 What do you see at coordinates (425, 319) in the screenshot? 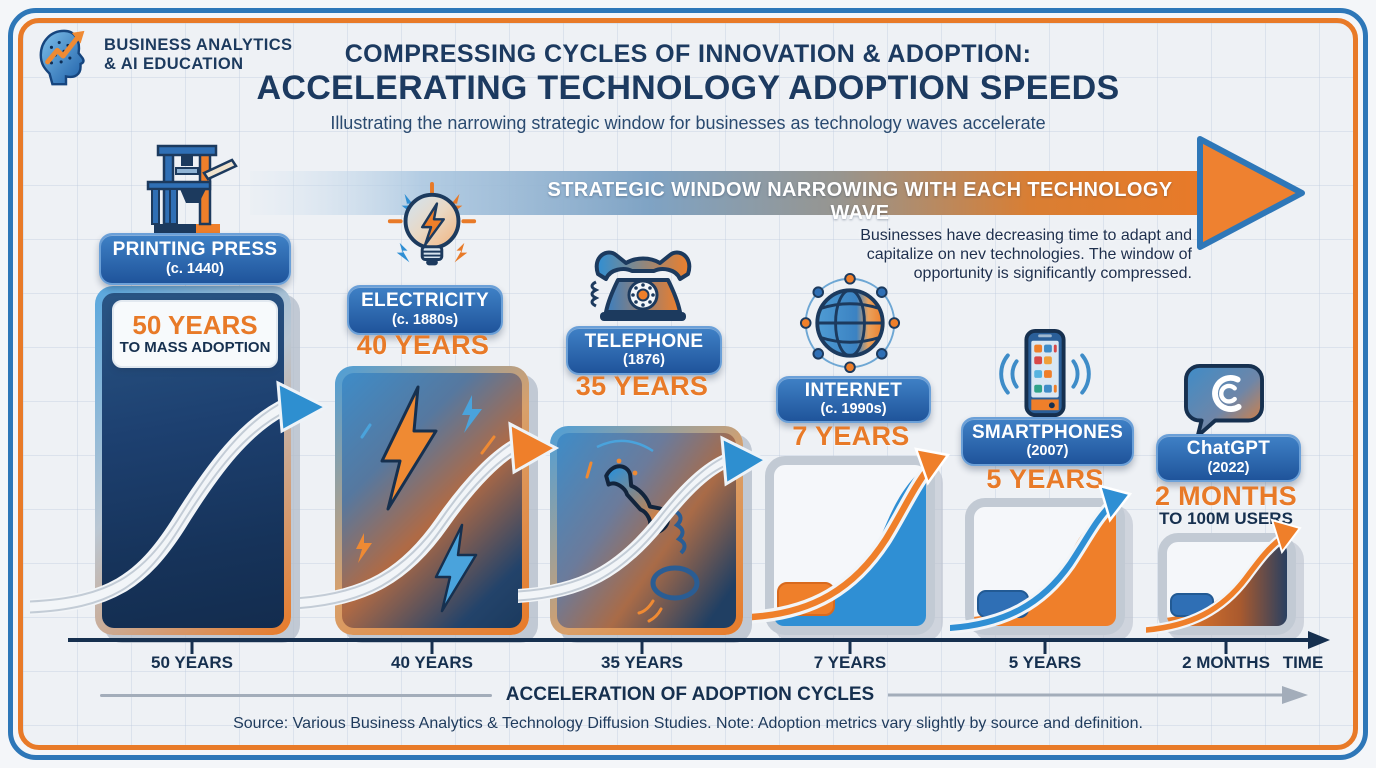
I see `tech-era: (c. 1880s)` at bounding box center [425, 319].